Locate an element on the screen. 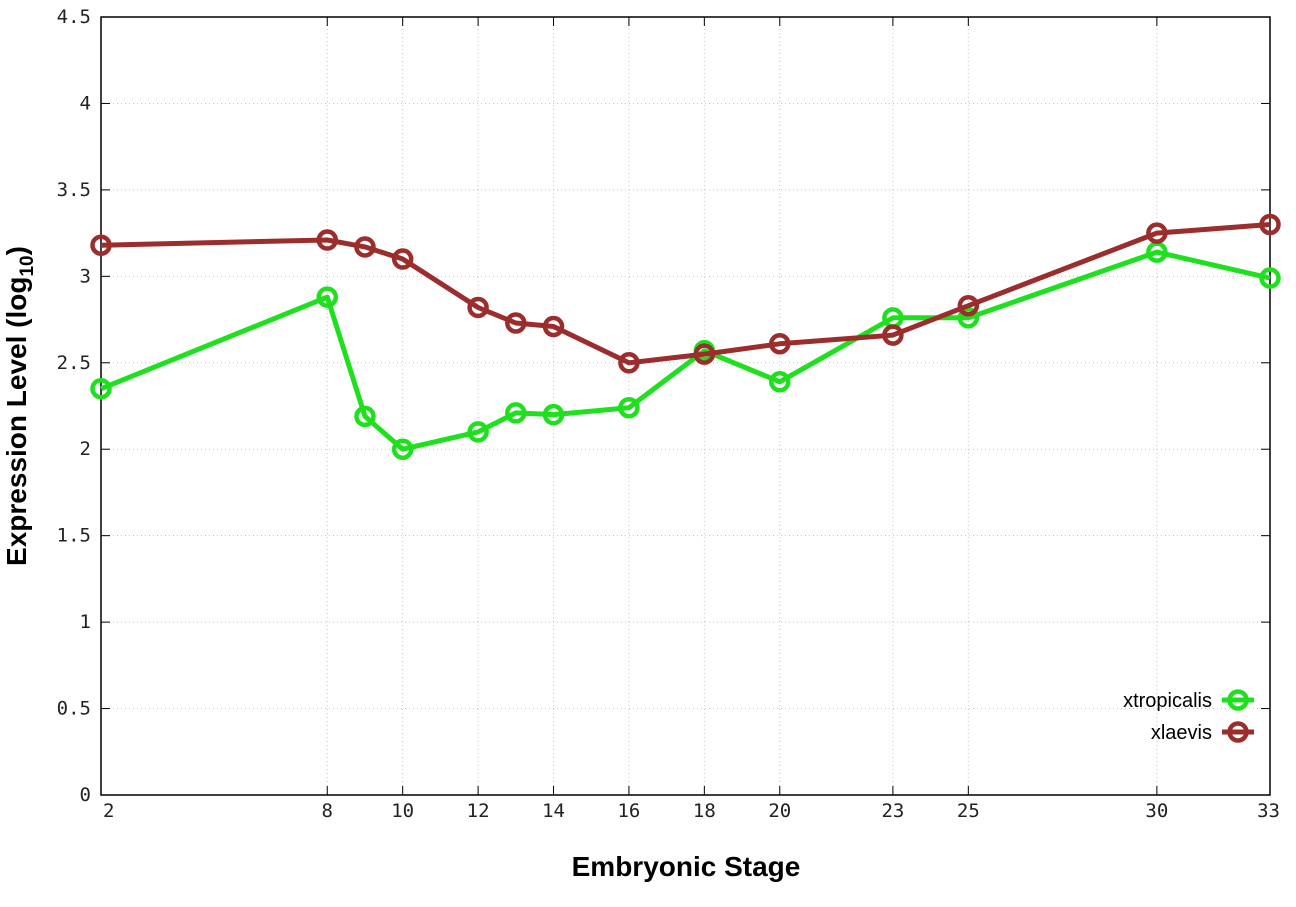 Image resolution: width=1296 pixels, height=907 pixels. x-tick-label: 23 is located at coordinates (892, 811).